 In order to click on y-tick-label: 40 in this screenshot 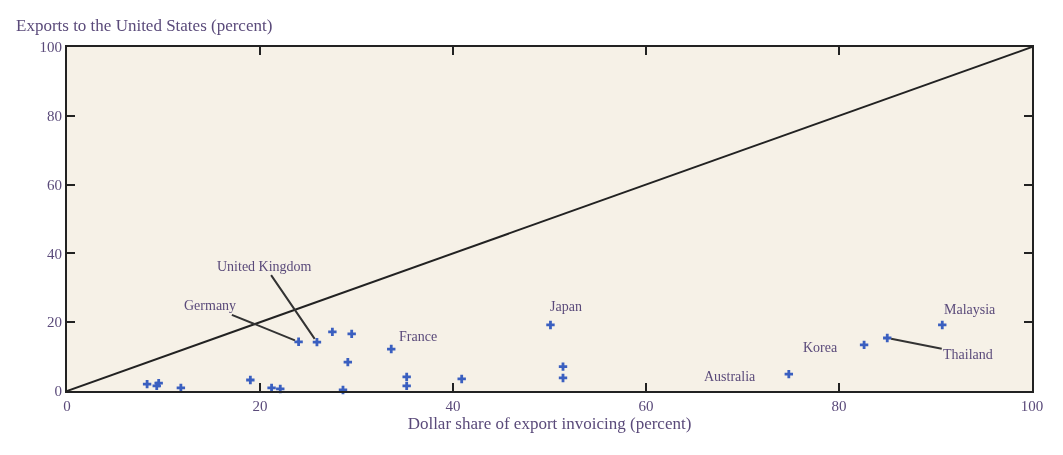, I will do `click(54, 253)`.